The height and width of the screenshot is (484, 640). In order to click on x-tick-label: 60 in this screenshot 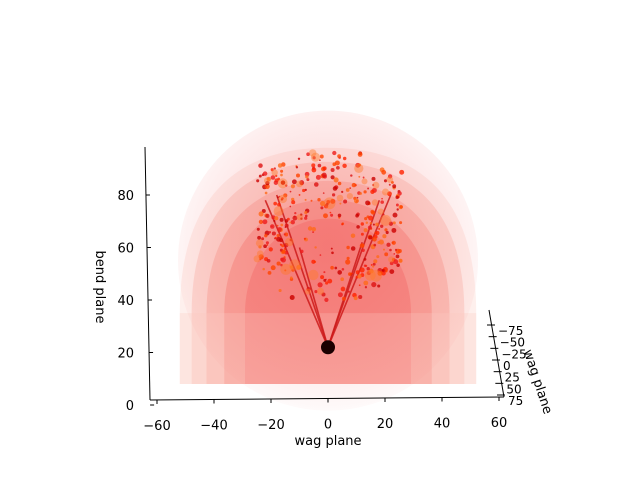, I will do `click(499, 423)`.